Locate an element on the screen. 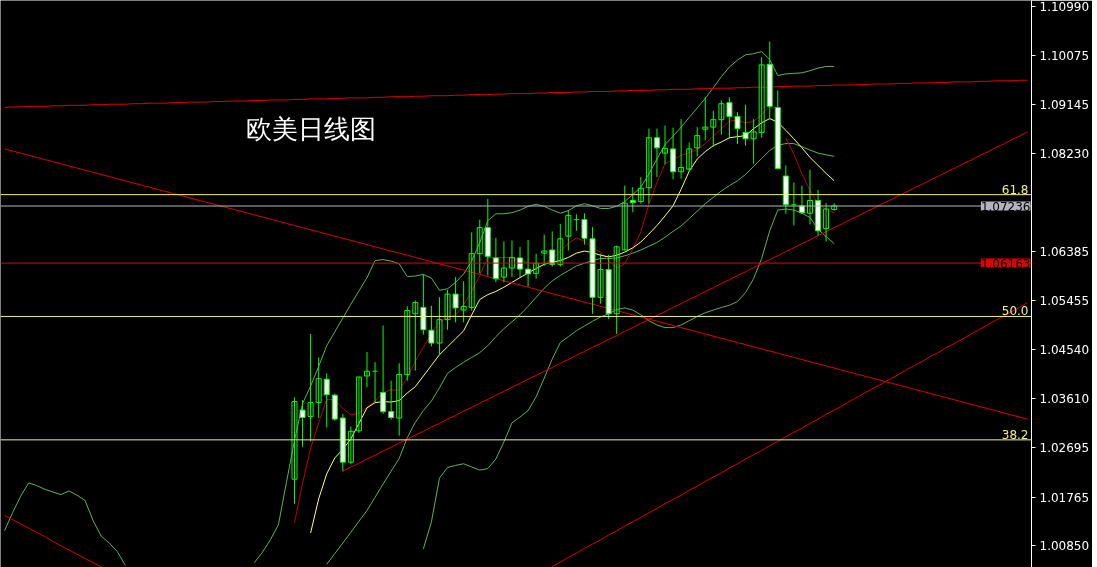  y-tick-label: 1.05455 is located at coordinates (1064, 301).